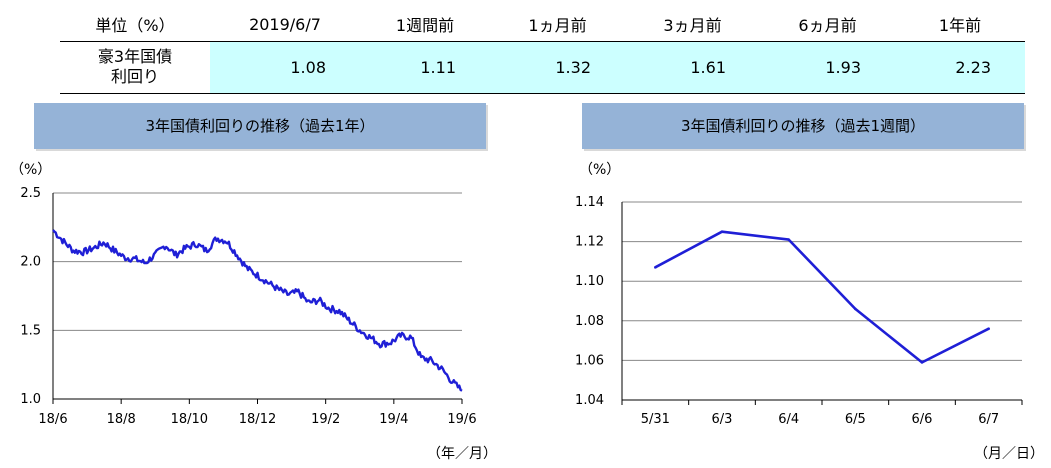 The image size is (1051, 468). What do you see at coordinates (52, 419) in the screenshot?
I see `chart1-x-tick: 18/6` at bounding box center [52, 419].